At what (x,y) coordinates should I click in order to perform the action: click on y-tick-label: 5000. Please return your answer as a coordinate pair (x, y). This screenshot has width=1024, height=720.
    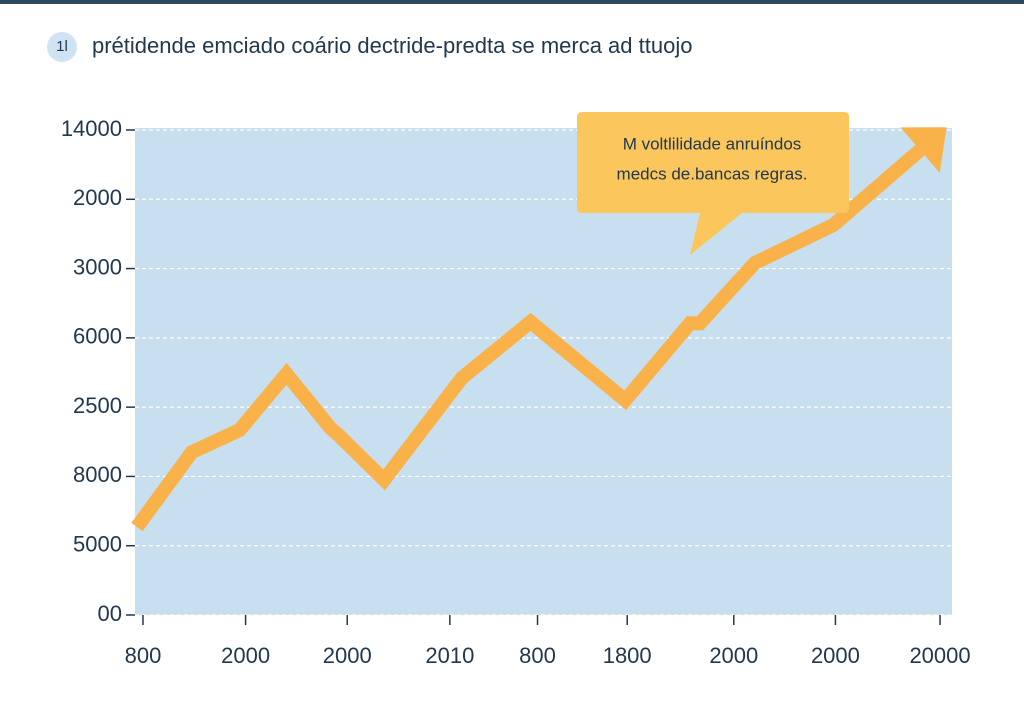
    Looking at the image, I should click on (97, 544).